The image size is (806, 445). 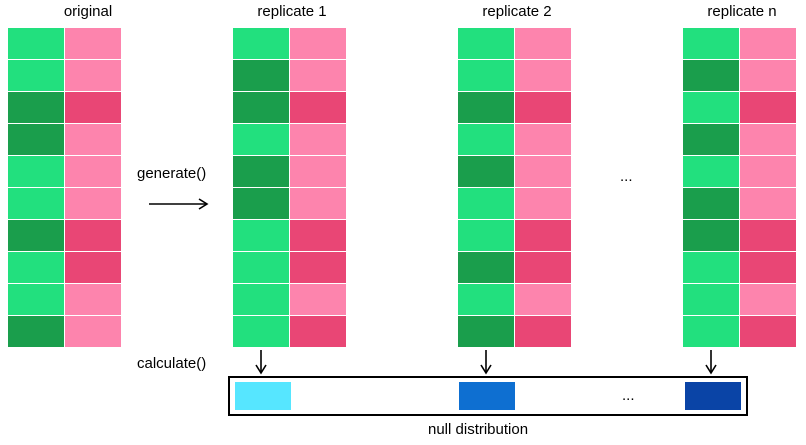 What do you see at coordinates (742, 11) in the screenshot?
I see `title-replicate-n: replicate n` at bounding box center [742, 11].